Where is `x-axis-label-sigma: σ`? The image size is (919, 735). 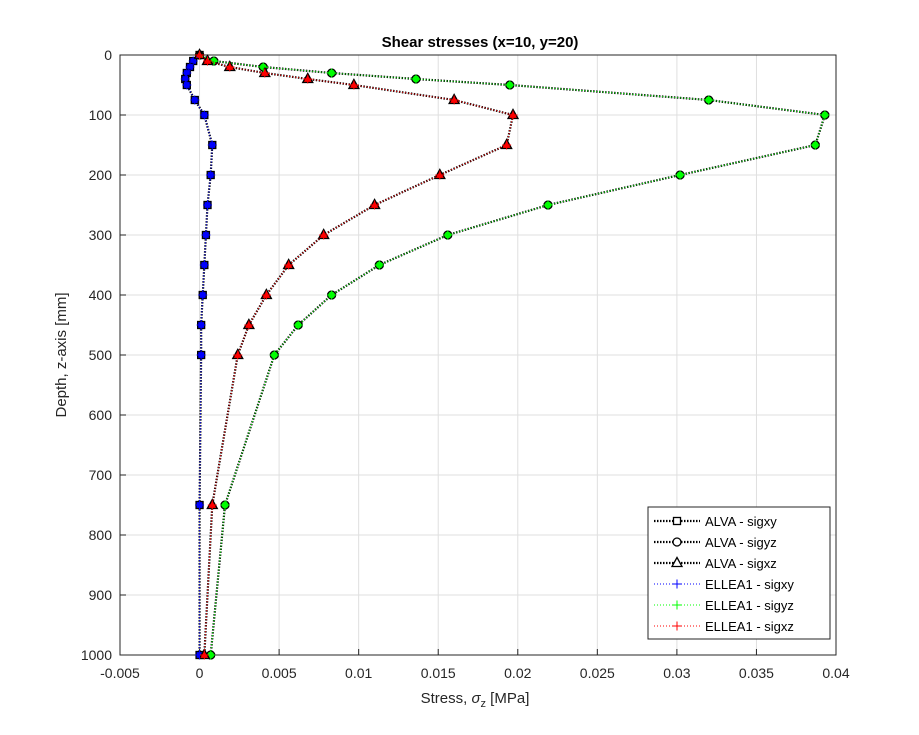
x-axis-label-sigma: σ is located at coordinates (476, 698).